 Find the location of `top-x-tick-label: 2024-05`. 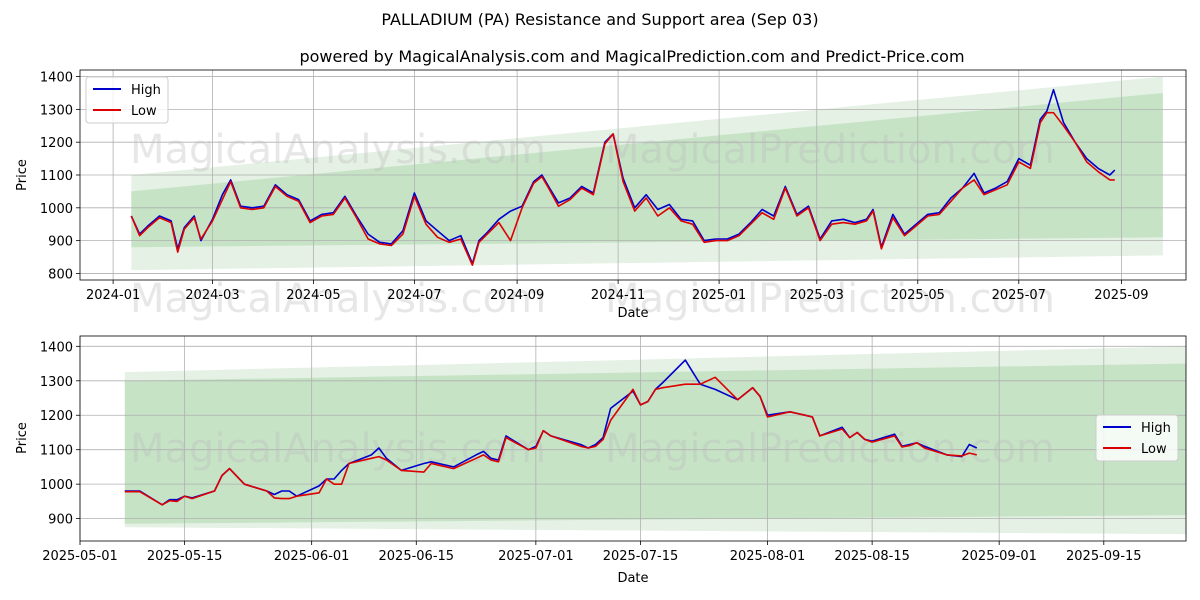

top-x-tick-label: 2024-05 is located at coordinates (313, 295).